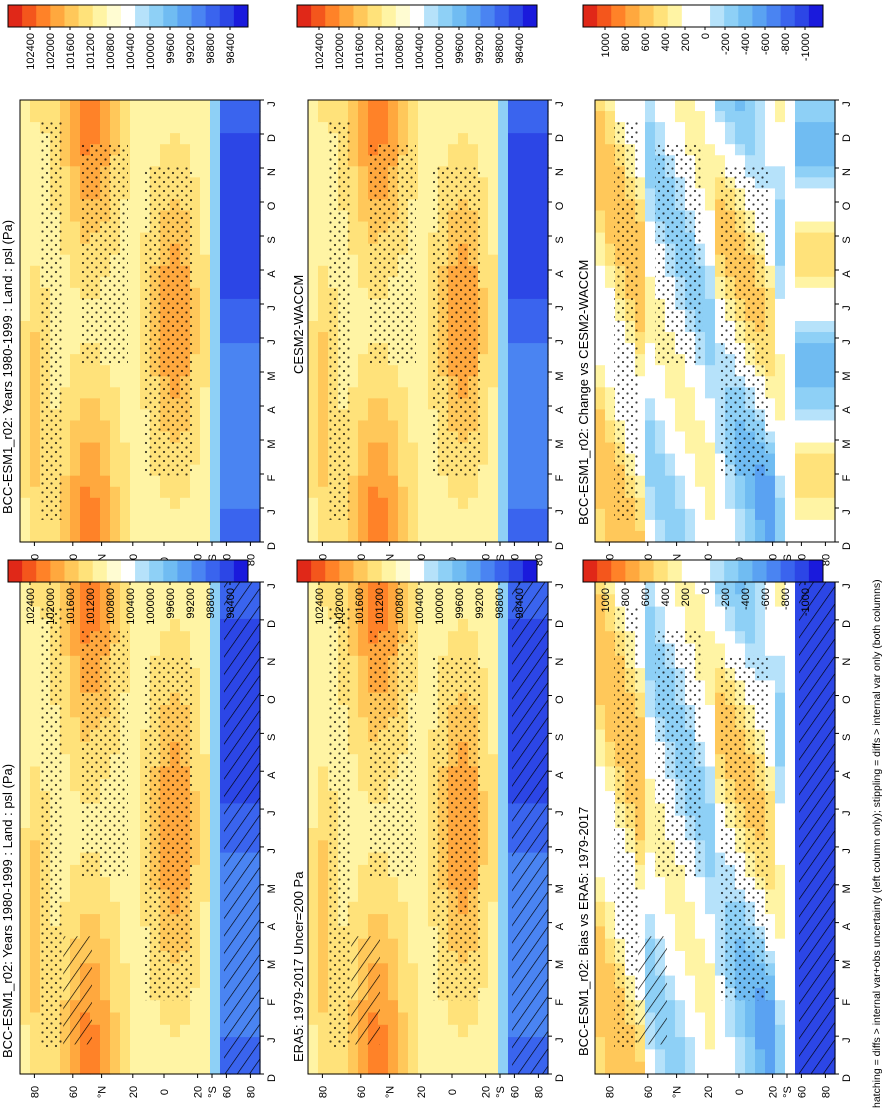 This screenshot has height=1112, width=887. I want to click on month-label: F, so click(560, 1002).